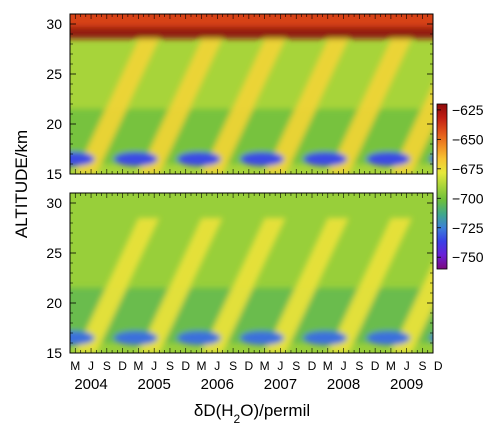 This screenshot has height=424, width=500. I want to click on x-axis-title: δD(H2O)/permil, so click(252, 412).